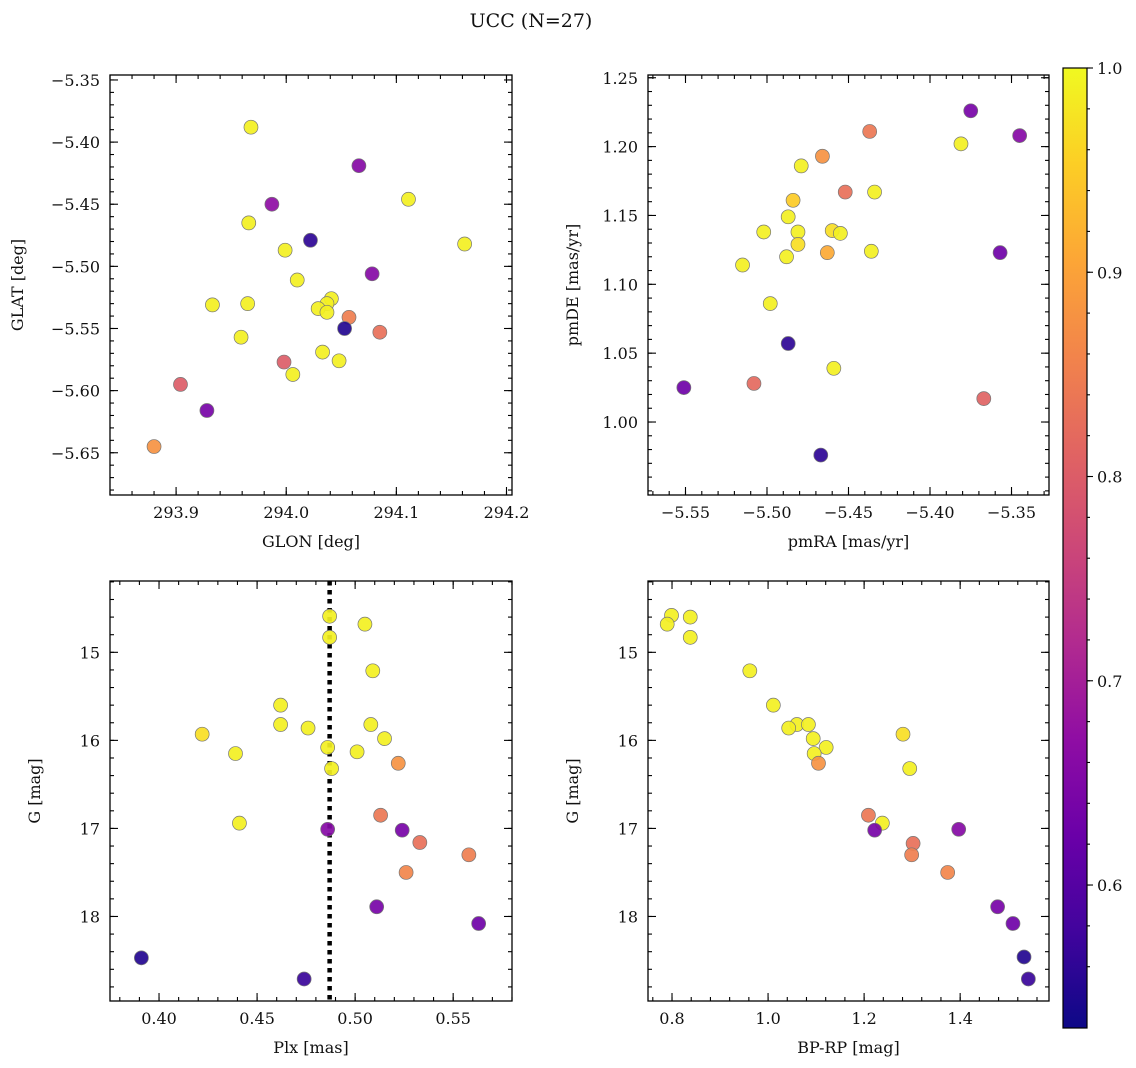 The height and width of the screenshot is (1068, 1136). I want to click on y-tick-label: 17, so click(90, 828).